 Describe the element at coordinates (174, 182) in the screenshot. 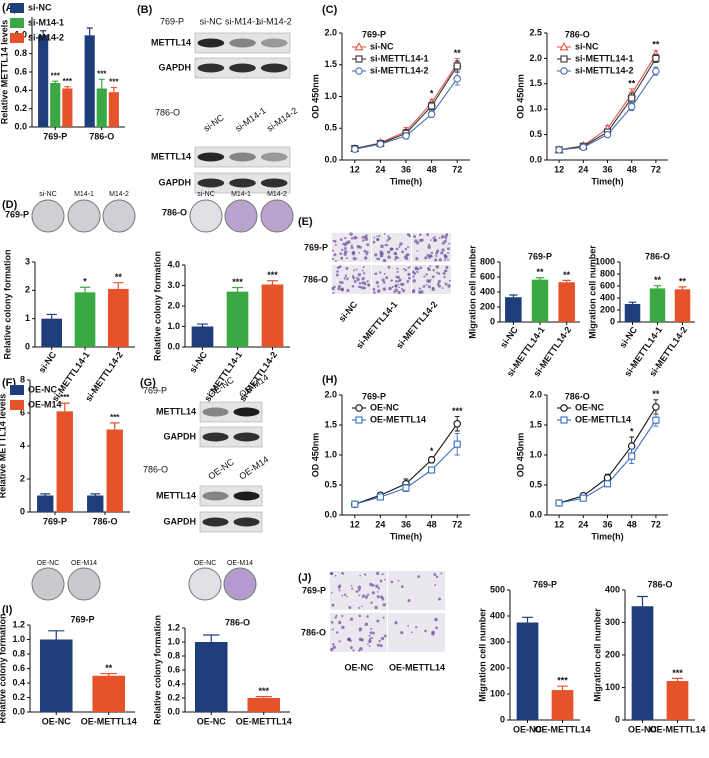

I see `blot-band-label: GAPDH` at that location.